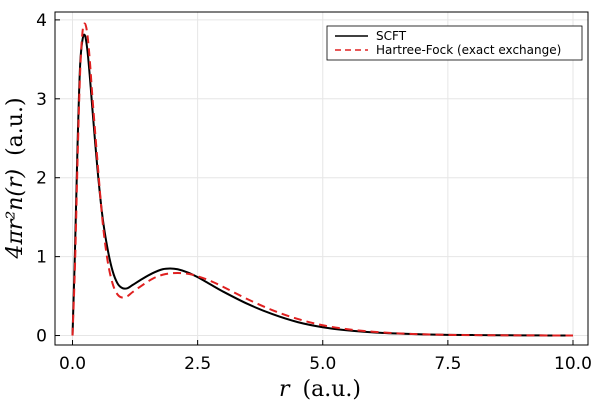  Describe the element at coordinates (322, 364) in the screenshot. I see `x-tick-label: 5.0` at that location.